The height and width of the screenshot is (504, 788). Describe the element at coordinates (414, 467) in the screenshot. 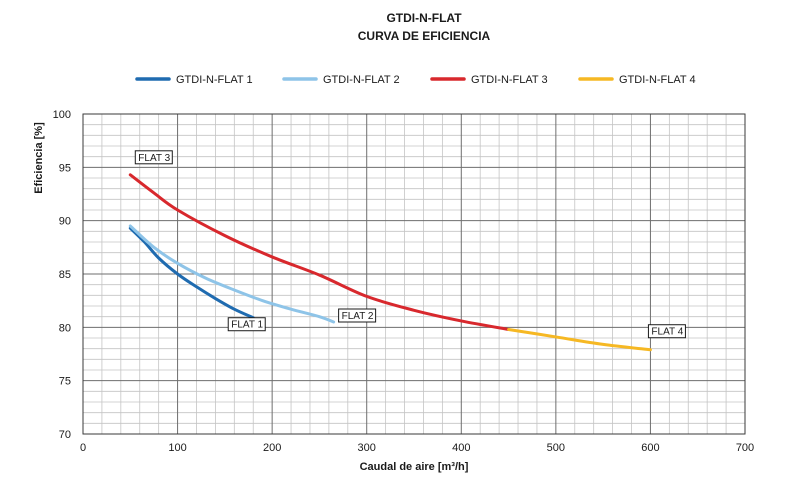

I see `x-axis-label: Caudal de aire [m³/h]` at that location.